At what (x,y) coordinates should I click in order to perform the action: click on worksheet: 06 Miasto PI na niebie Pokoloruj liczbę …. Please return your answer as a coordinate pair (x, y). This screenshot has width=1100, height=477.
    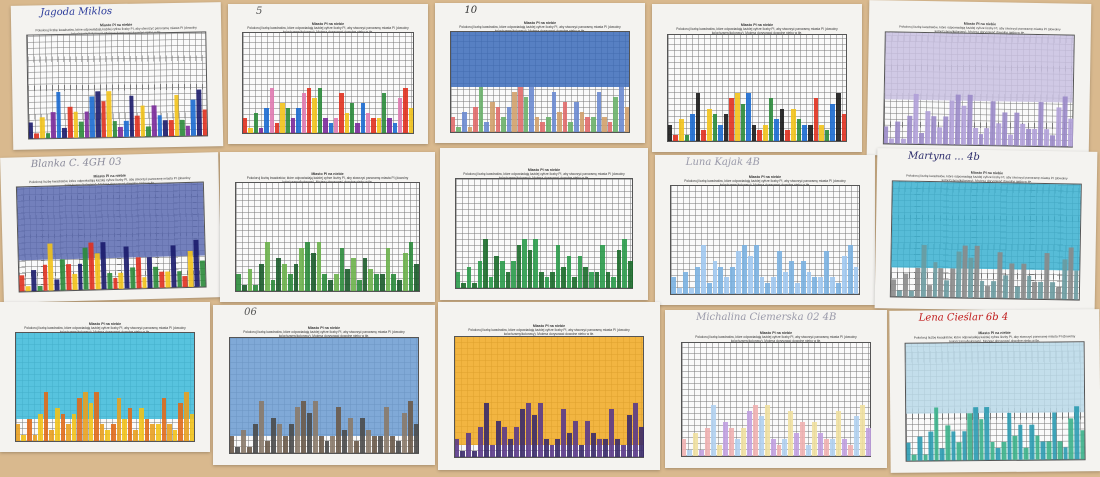
    Looking at the image, I should click on (324, 385).